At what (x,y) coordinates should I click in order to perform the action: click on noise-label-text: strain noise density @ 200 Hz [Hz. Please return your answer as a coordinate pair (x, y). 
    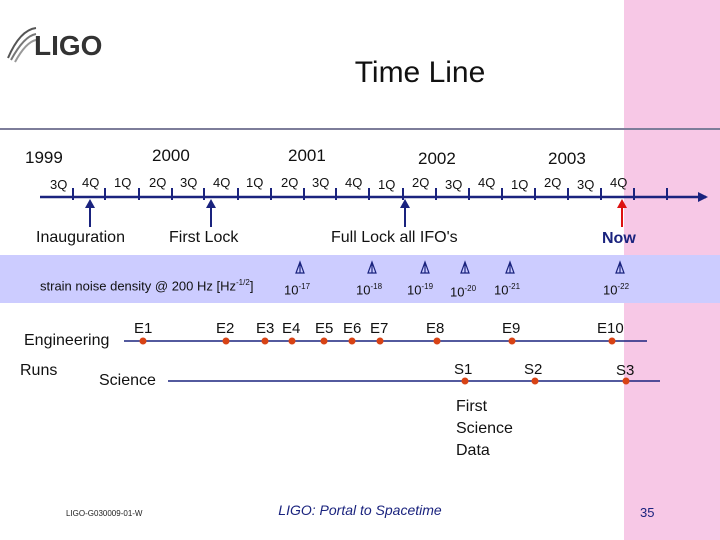
    Looking at the image, I should click on (138, 286).